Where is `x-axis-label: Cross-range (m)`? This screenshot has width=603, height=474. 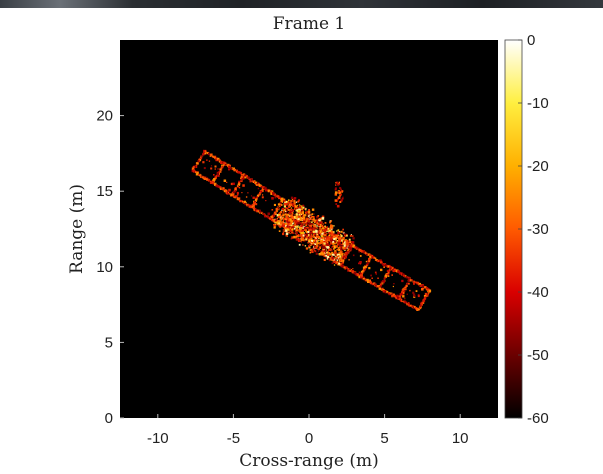 x-axis-label: Cross-range (m) is located at coordinates (309, 461).